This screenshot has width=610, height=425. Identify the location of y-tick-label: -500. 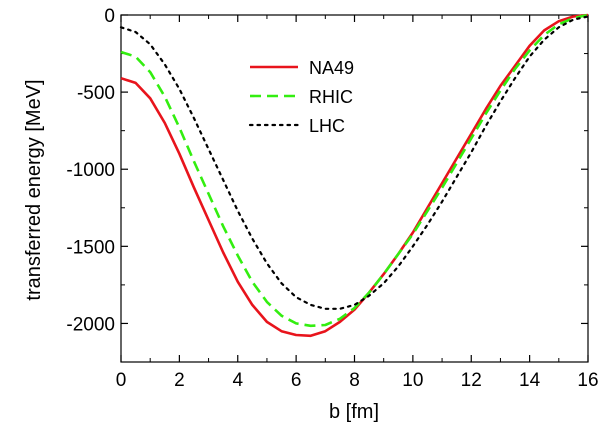
(96, 93).